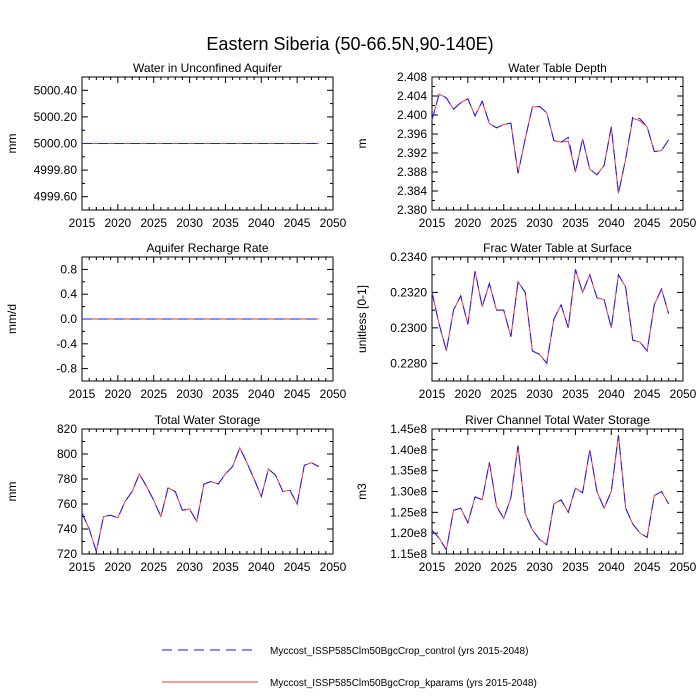 The height and width of the screenshot is (700, 700). I want to click on y-tick-label: 5000.40, so click(56, 90).